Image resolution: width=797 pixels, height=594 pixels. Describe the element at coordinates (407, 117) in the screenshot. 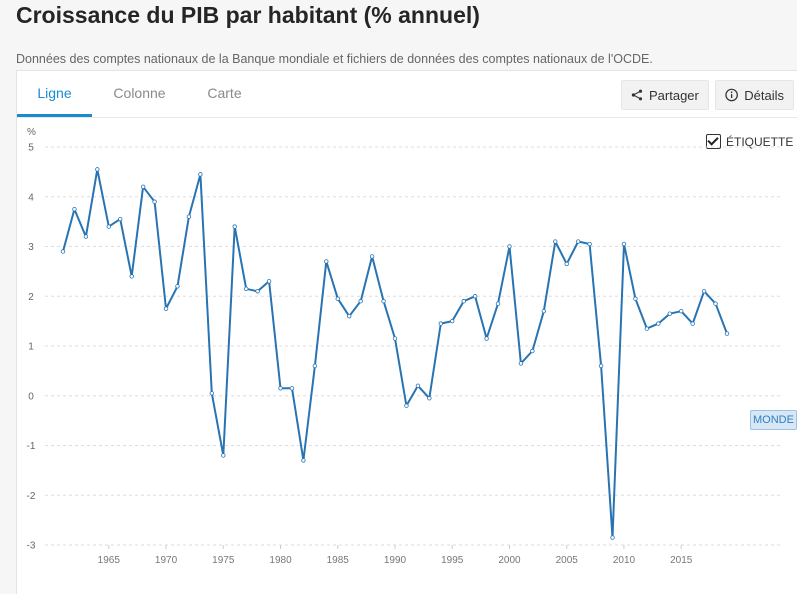

I see `tab-divider` at that location.